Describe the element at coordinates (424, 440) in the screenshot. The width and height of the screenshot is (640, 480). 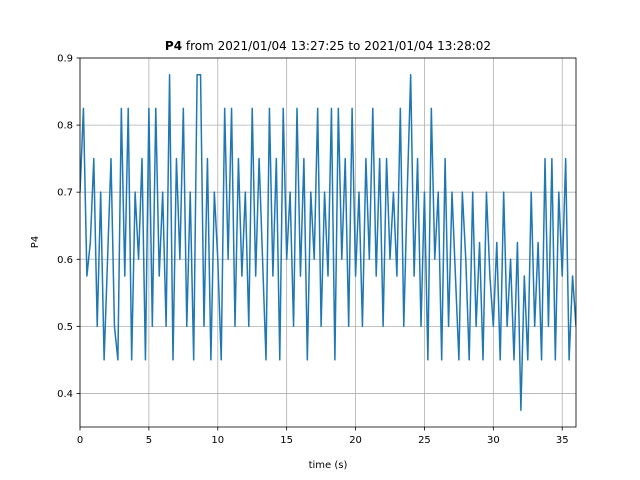
I see `x-tick-label: 25` at that location.